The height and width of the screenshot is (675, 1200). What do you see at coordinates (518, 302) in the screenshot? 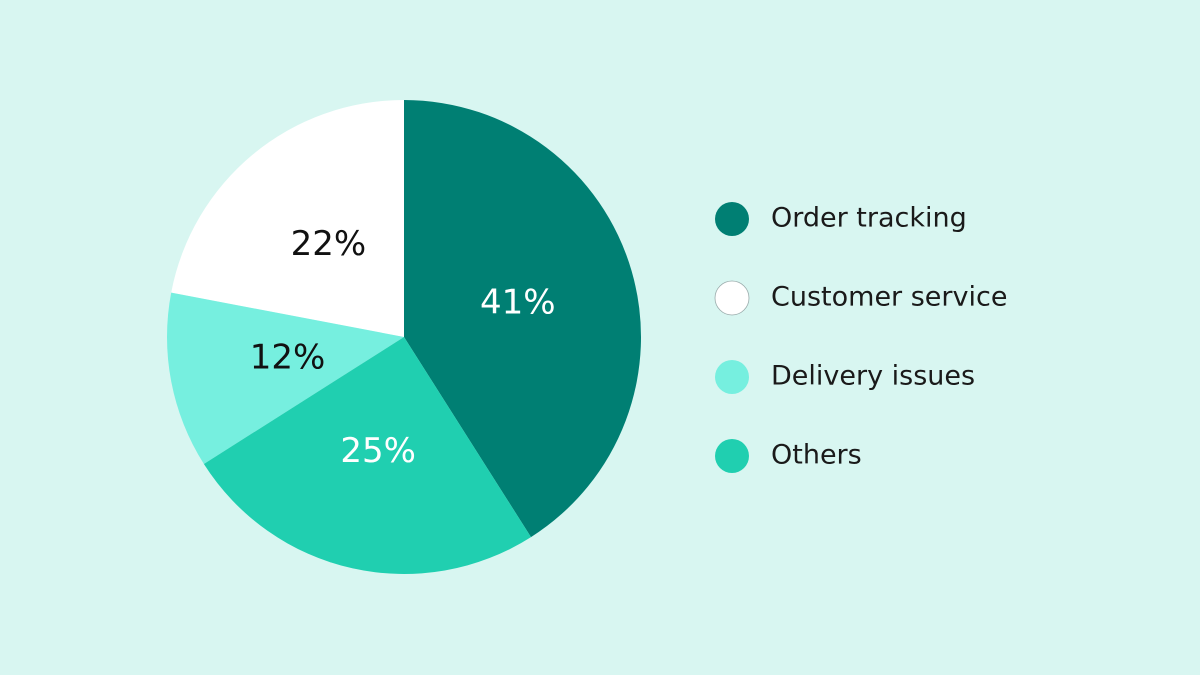
I see `value-label: 41%` at bounding box center [518, 302].